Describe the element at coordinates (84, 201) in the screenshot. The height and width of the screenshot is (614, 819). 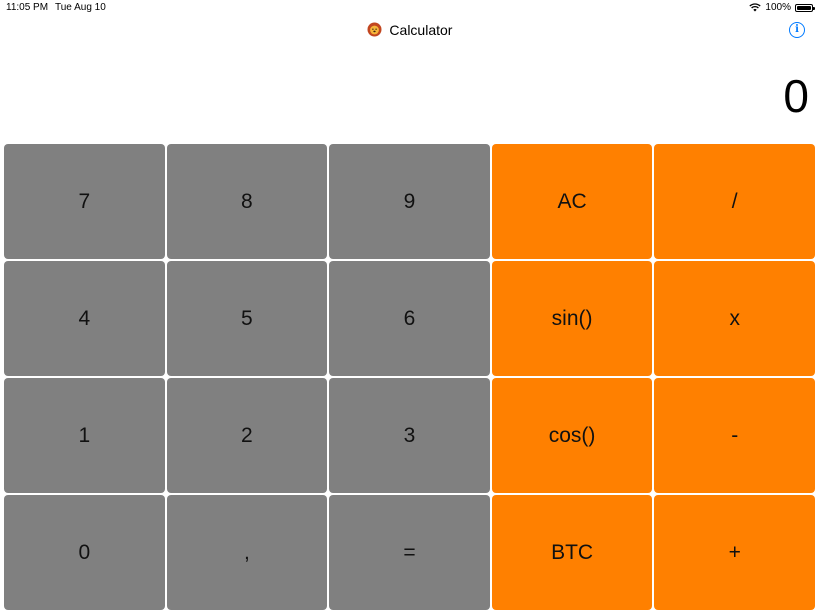
I see `key-7-button: 7` at that location.